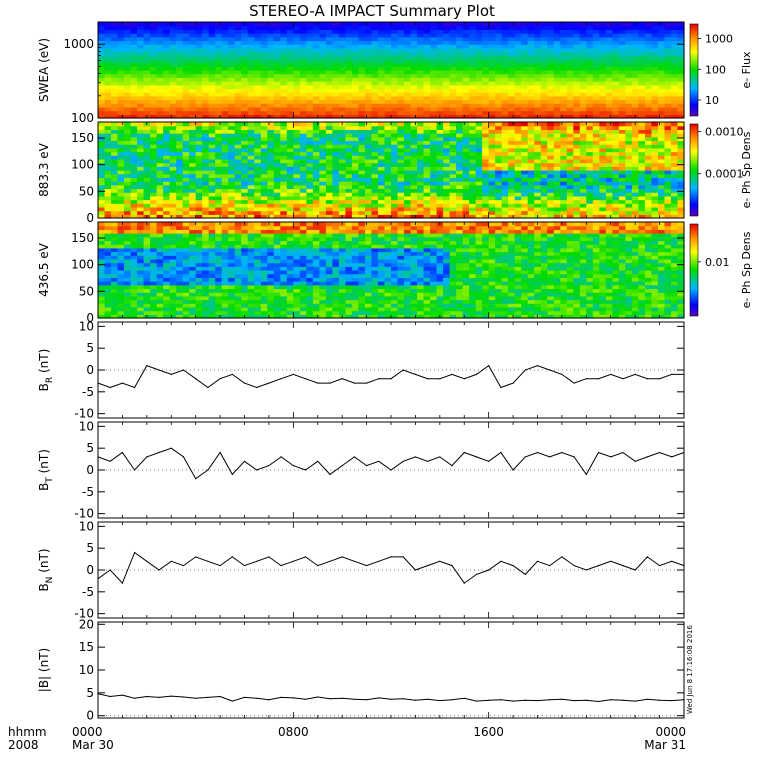  What do you see at coordinates (86, 191) in the screenshot?
I see `pad_883-ytick-label: 50` at bounding box center [86, 191].